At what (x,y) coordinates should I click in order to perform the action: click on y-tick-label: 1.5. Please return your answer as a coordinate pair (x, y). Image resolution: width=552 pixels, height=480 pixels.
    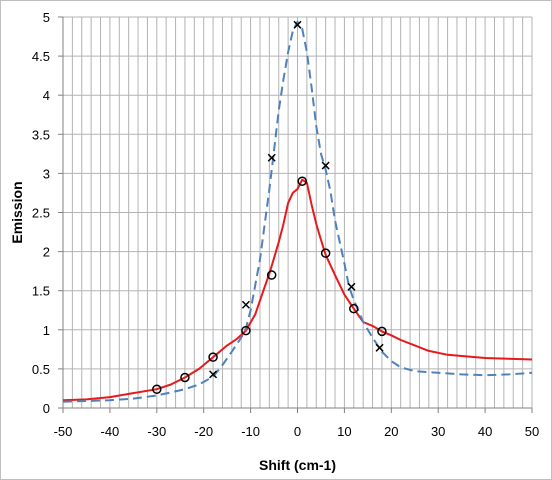
    Looking at the image, I should click on (41, 291).